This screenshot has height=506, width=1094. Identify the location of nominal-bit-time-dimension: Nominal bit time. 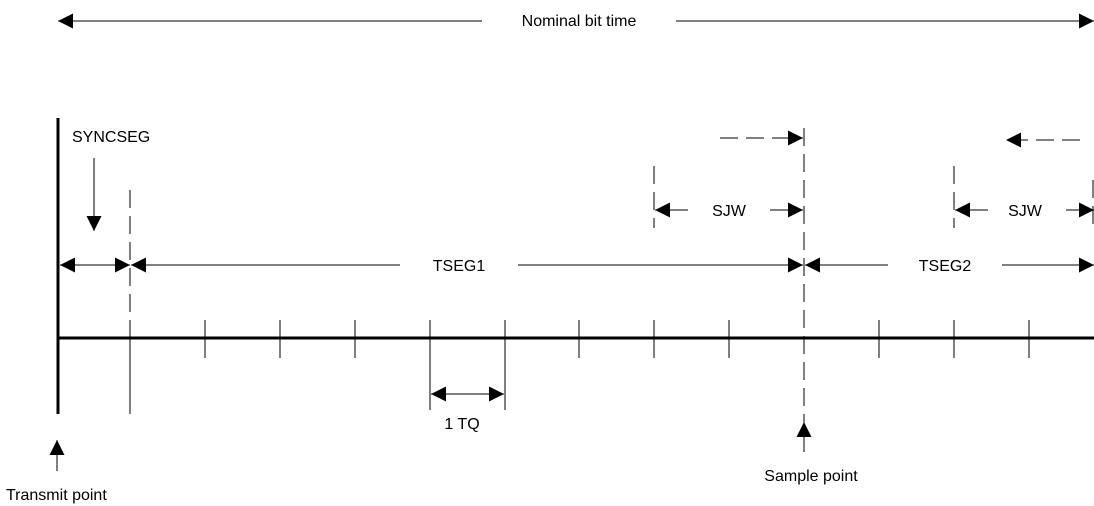
(576, 21).